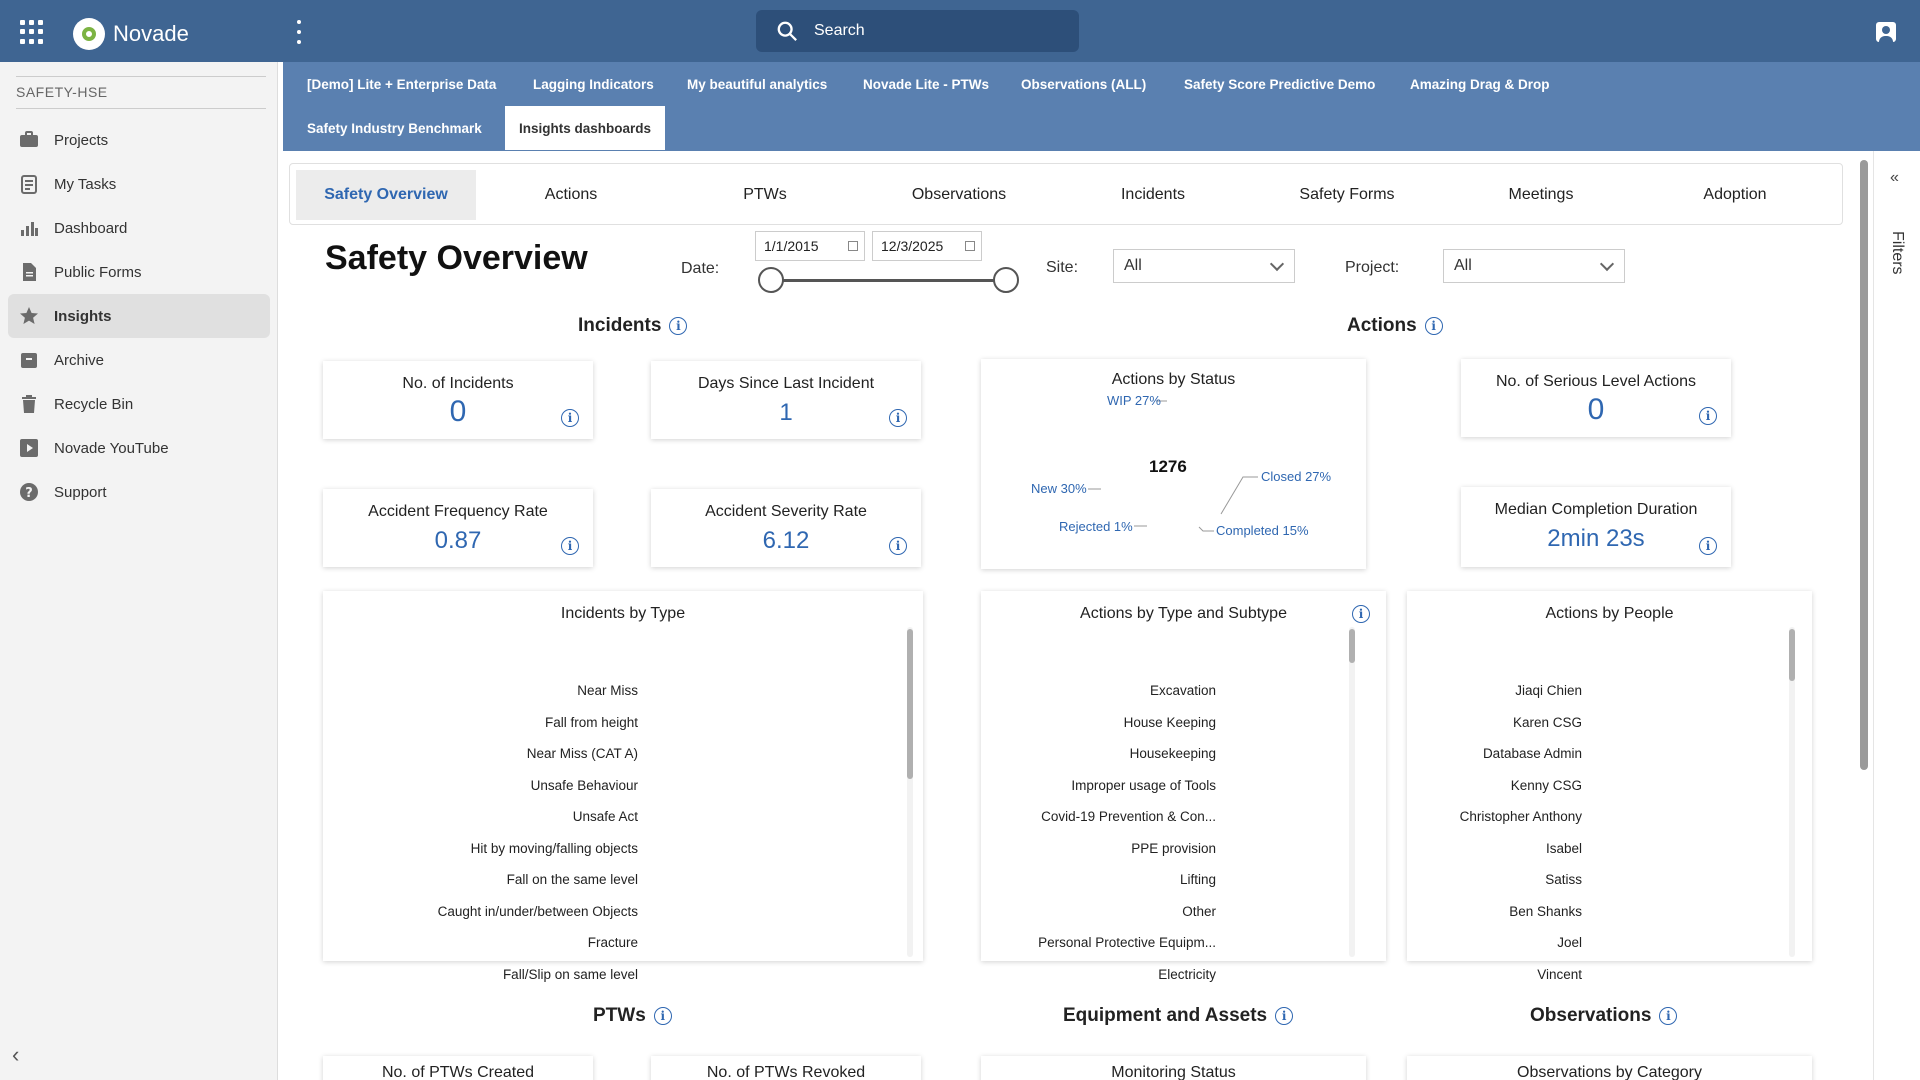 The image size is (1920, 1080). Describe the element at coordinates (394, 128) in the screenshot. I see `dashboard-tab: Safety Industry Benchmark` at that location.